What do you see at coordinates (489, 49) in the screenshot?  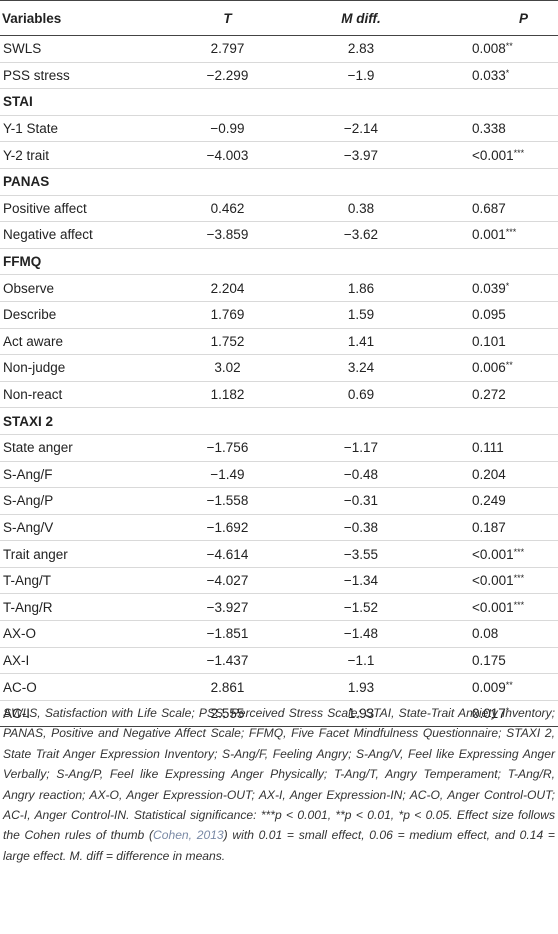 I see `p-cell-value: 0.008` at bounding box center [489, 49].